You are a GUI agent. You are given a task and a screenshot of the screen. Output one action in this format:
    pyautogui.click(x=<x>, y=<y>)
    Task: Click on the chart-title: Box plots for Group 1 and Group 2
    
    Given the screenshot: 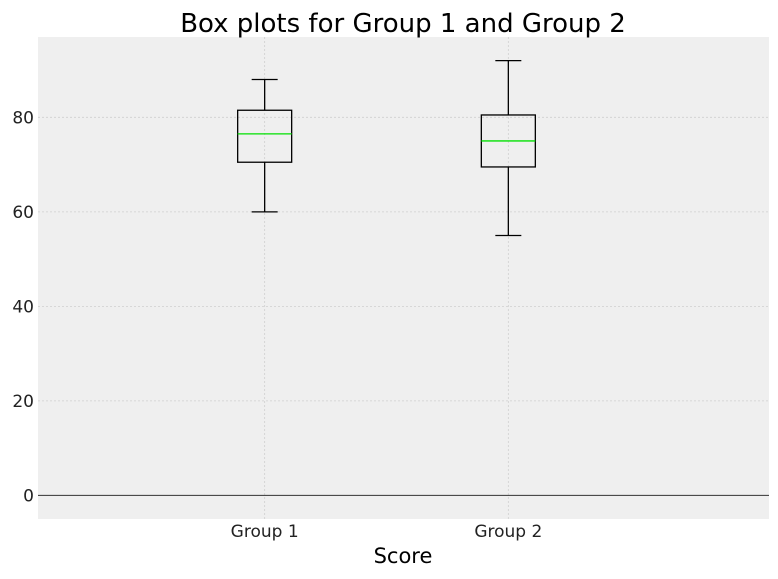 What is the action you would take?
    pyautogui.click(x=403, y=24)
    